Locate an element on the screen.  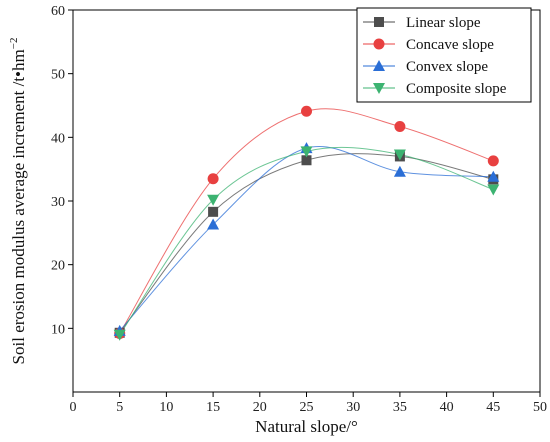
y-tick-label: 40 is located at coordinates (58, 138).